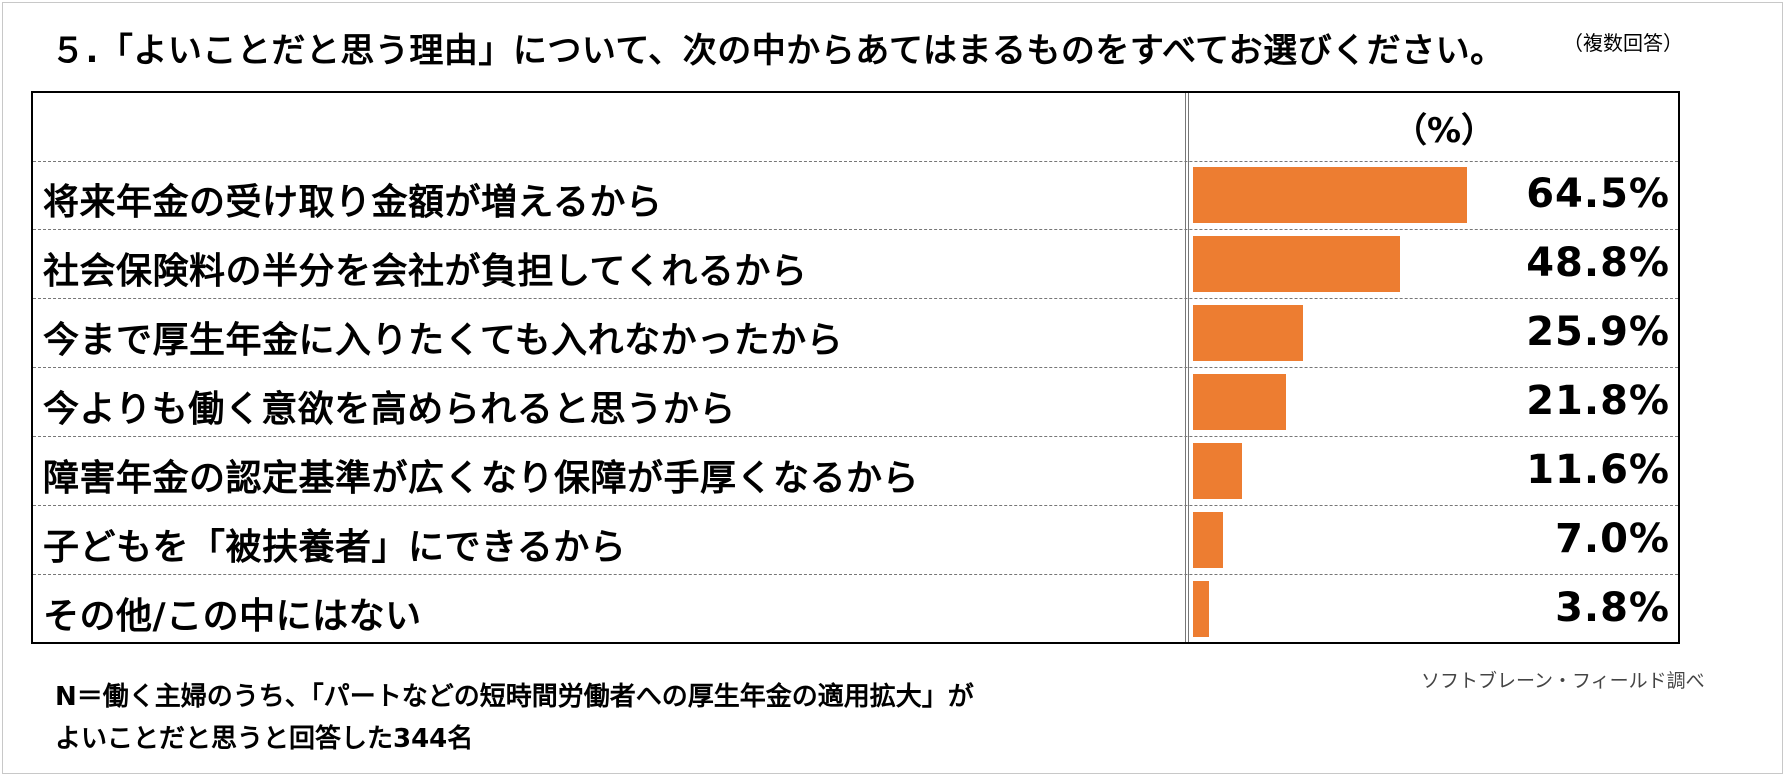  What do you see at coordinates (335, 547) in the screenshot?
I see `category-label: 子どもを「被扶養者」にできるから` at bounding box center [335, 547].